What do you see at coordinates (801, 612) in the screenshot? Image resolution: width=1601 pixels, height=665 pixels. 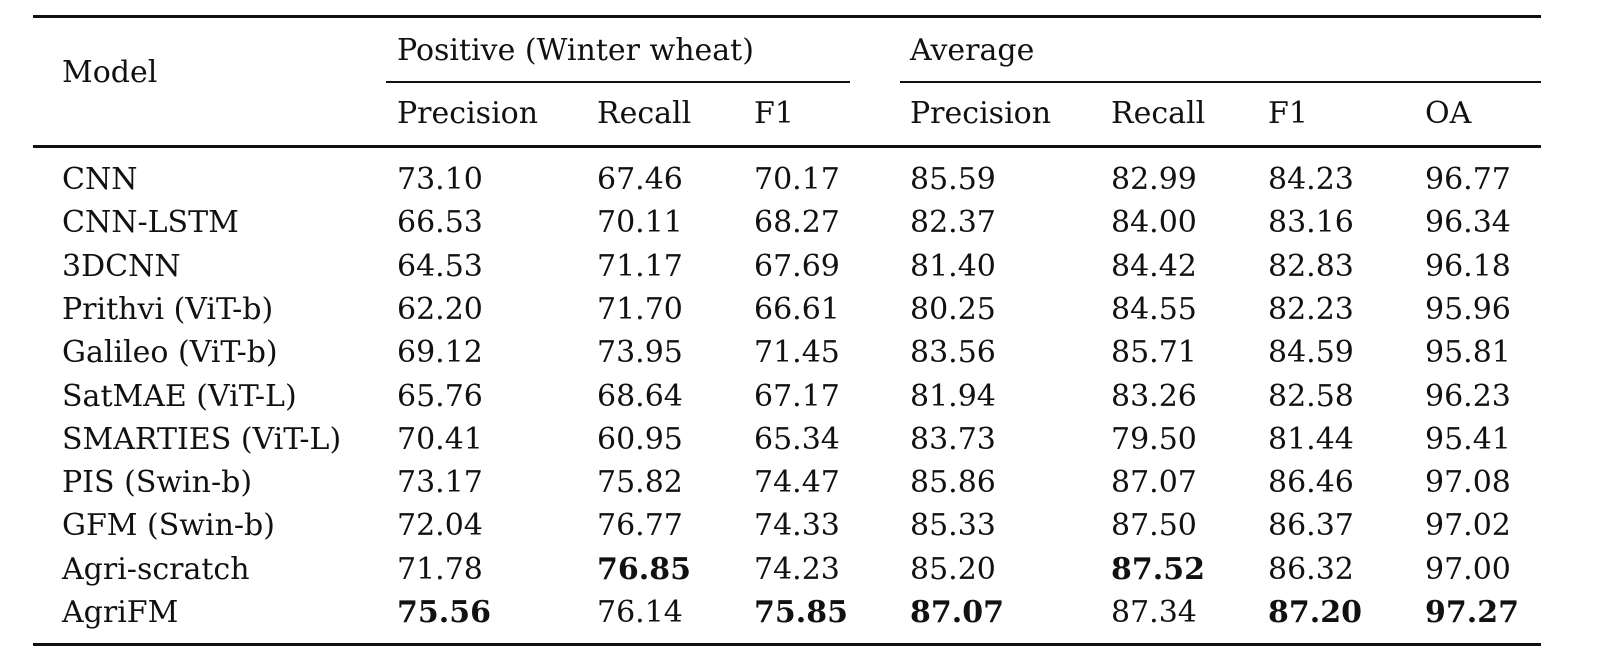 I see `positive-f1-cell: 75.85` at bounding box center [801, 612].